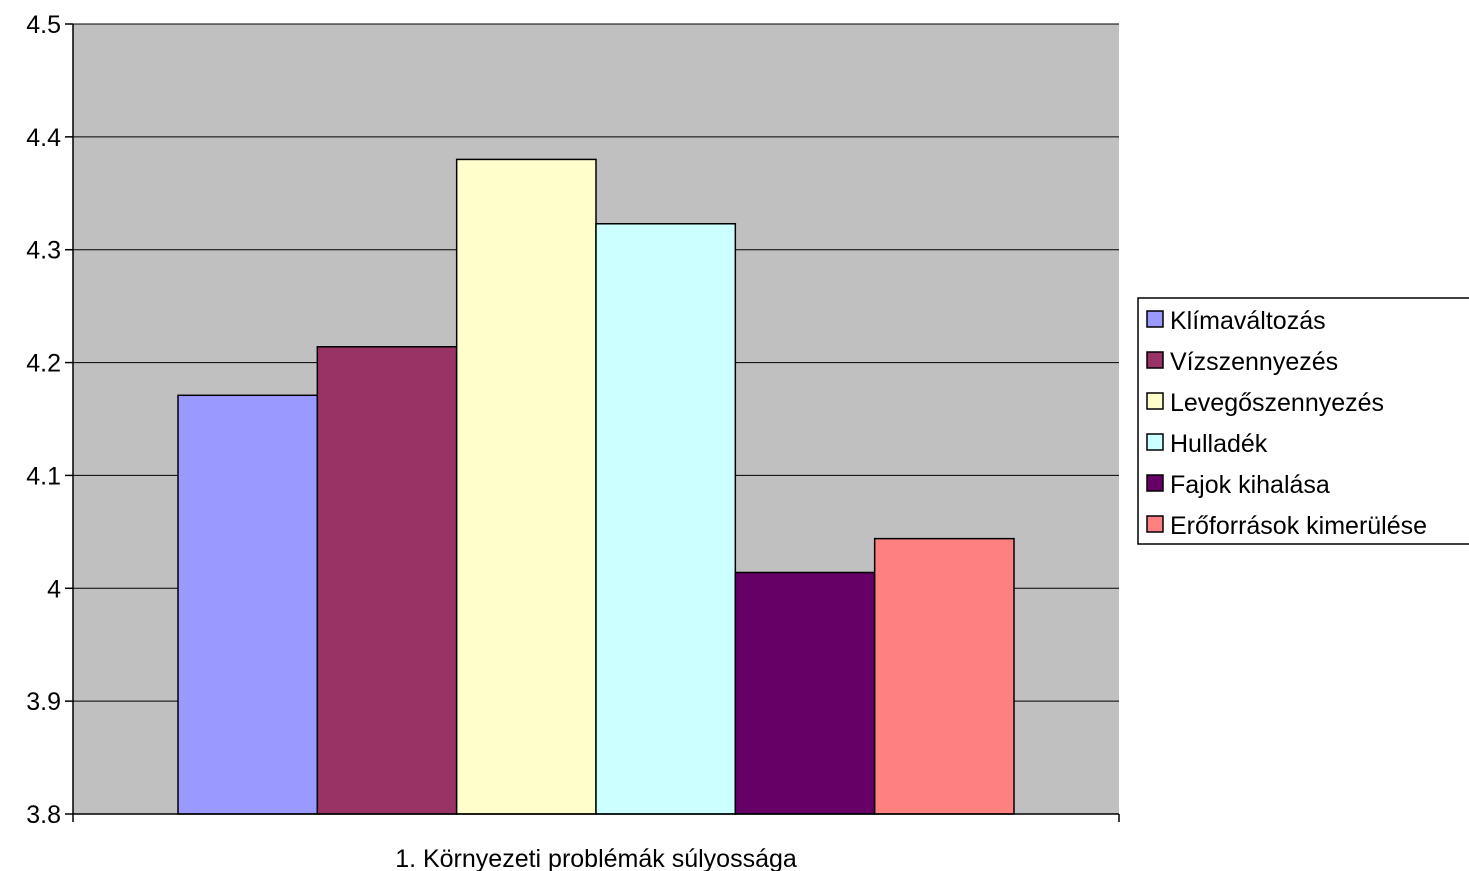 This screenshot has width=1469, height=871. I want to click on y-tick-labels: 3.8 3.9 4 4.1 4.2 4.3 4.4 4.5, so click(49, 420).